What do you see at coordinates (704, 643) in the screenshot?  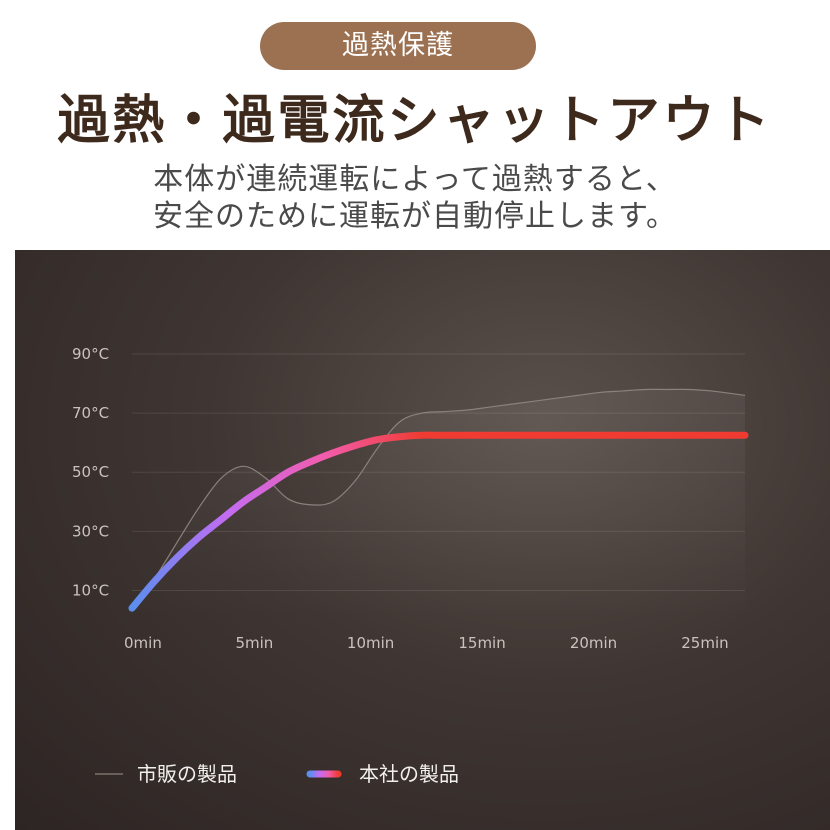 I see `x-tick-label: 25min` at bounding box center [704, 643].